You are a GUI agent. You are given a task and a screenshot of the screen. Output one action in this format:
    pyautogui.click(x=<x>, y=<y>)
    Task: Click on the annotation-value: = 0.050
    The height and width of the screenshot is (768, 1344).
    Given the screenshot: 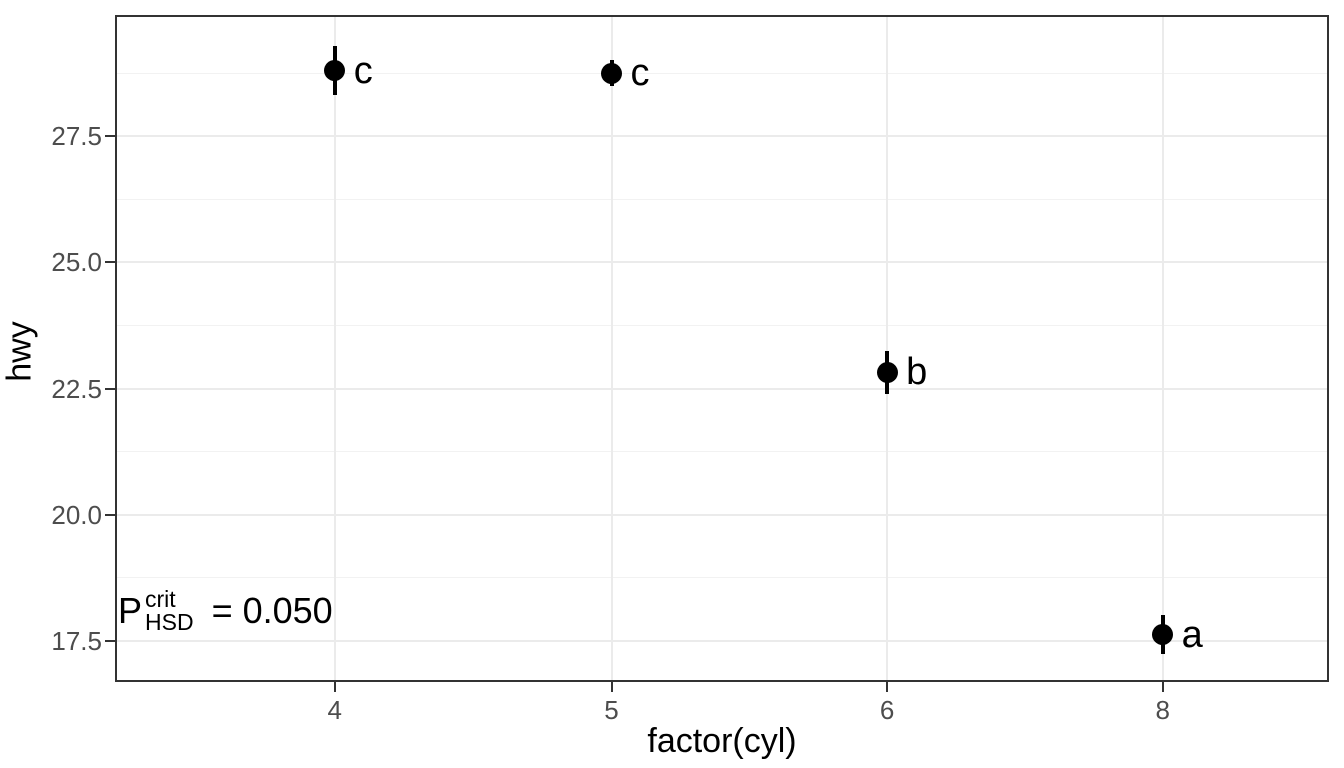 What is the action you would take?
    pyautogui.click(x=267, y=610)
    